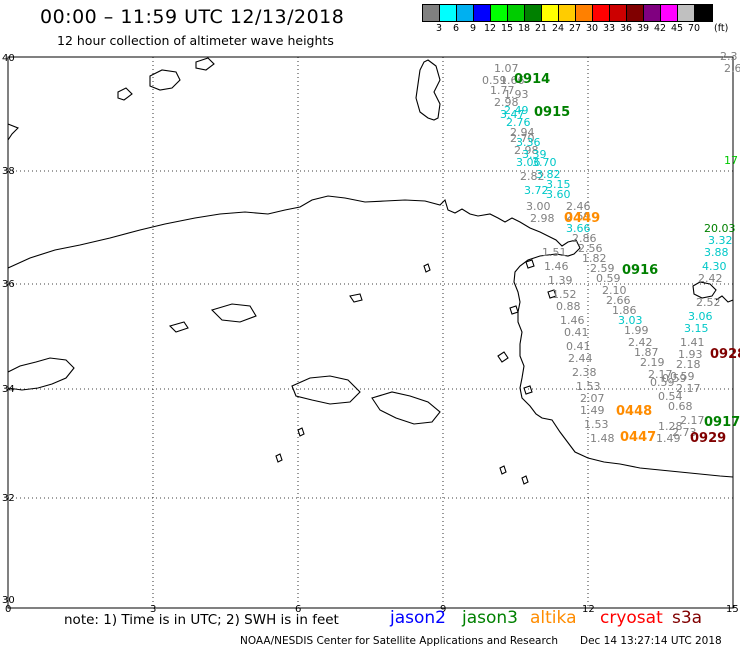 The image size is (740, 650). What do you see at coordinates (560, 280) in the screenshot?
I see `wave-height-value: 1.39` at bounding box center [560, 280].